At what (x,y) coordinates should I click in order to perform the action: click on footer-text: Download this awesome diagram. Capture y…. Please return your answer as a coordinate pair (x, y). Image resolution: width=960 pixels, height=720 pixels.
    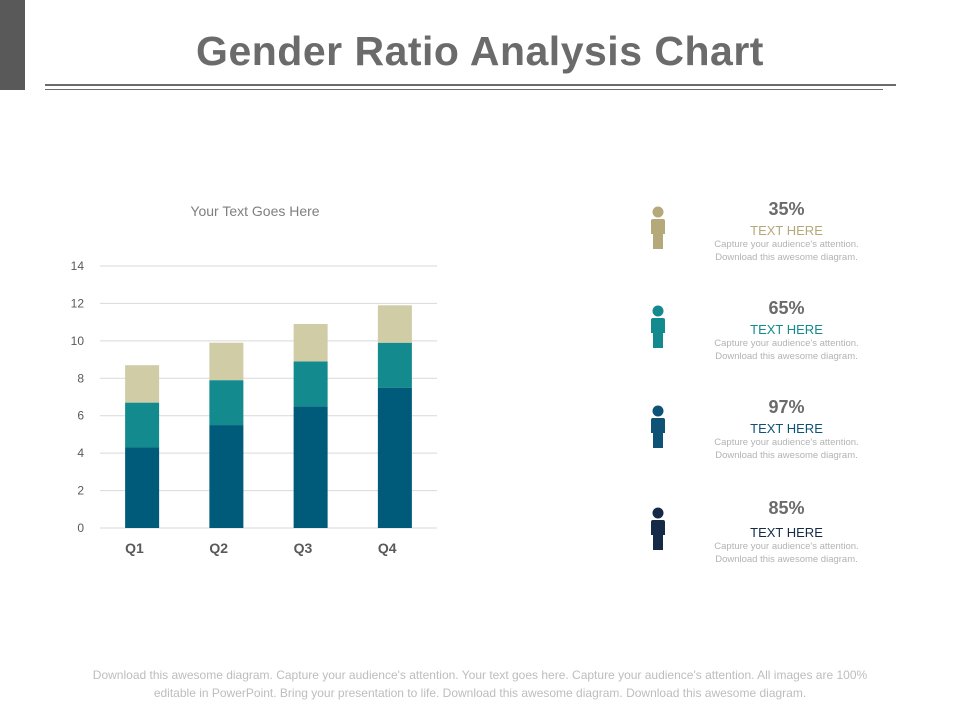
    Looking at the image, I should click on (480, 684).